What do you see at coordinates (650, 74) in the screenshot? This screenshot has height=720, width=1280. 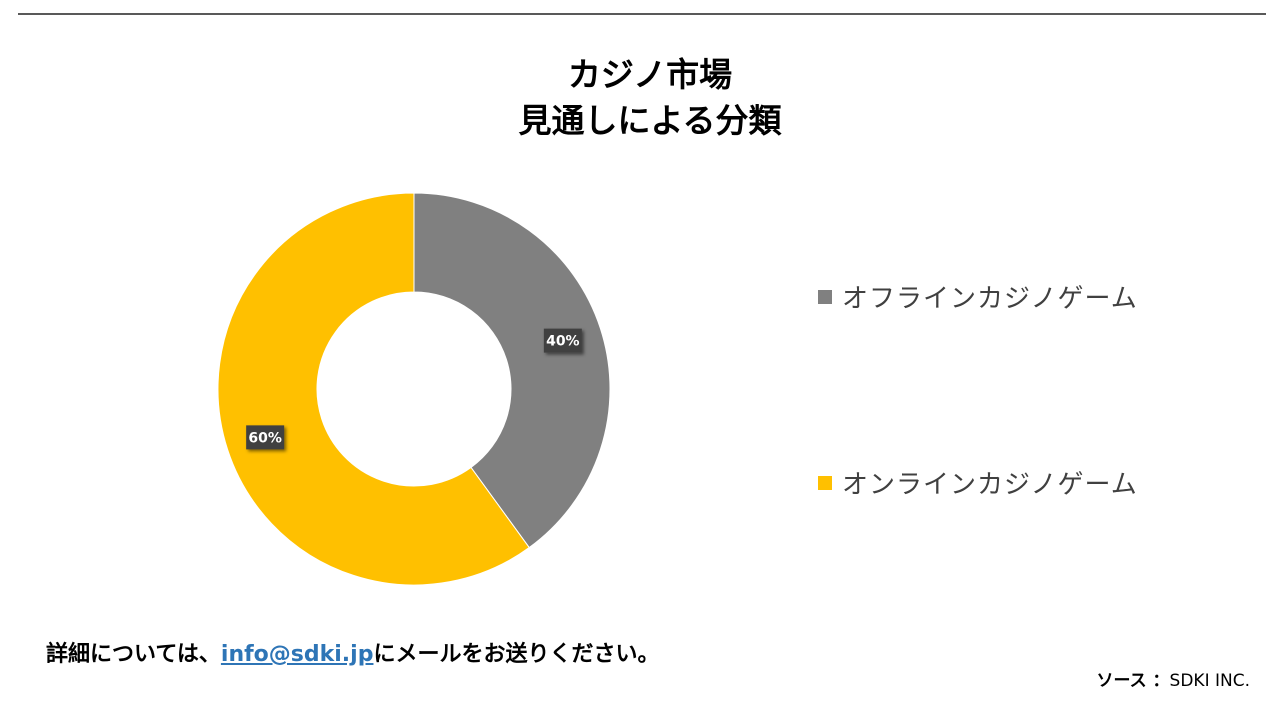 I see `chart-title-line-1: カジノ市場` at bounding box center [650, 74].